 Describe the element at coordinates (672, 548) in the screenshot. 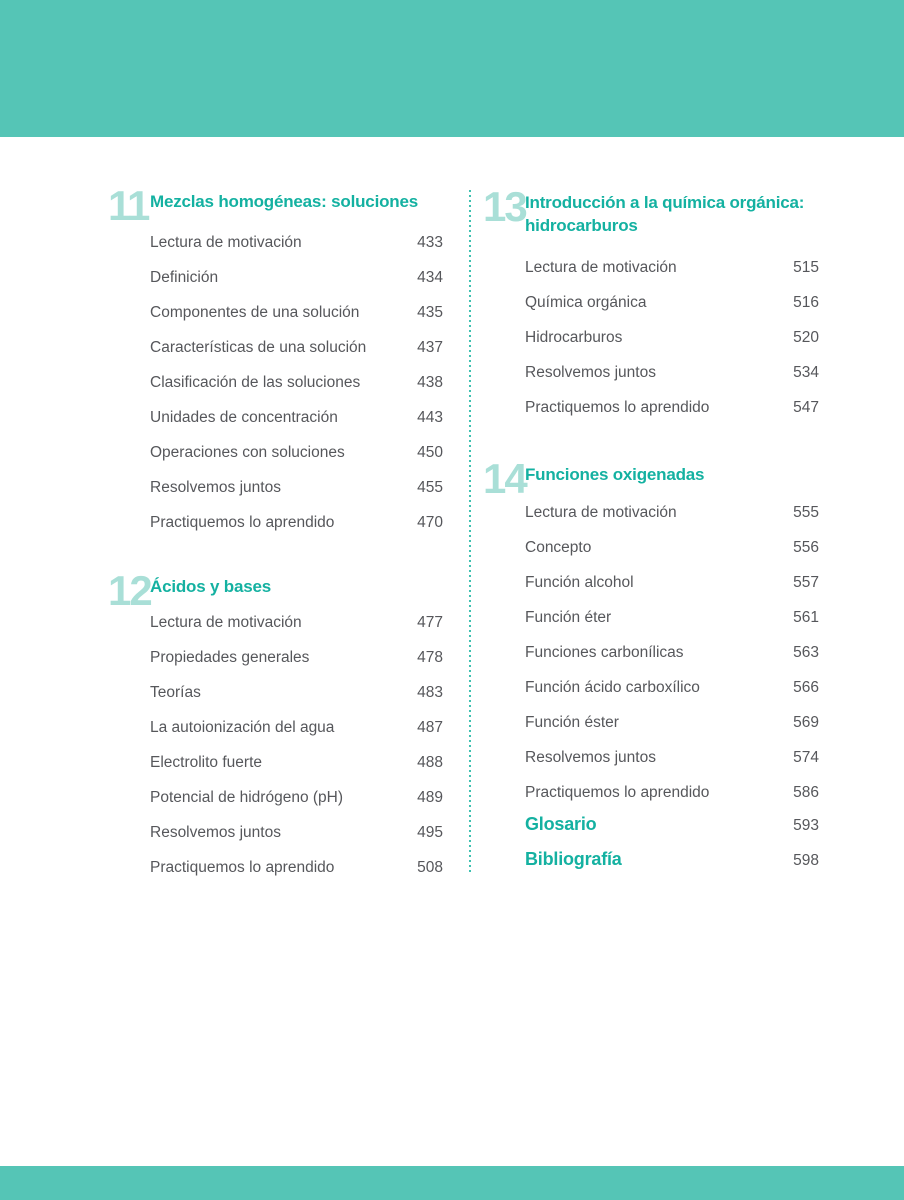

I see `toc-entry: Concepto 556` at that location.